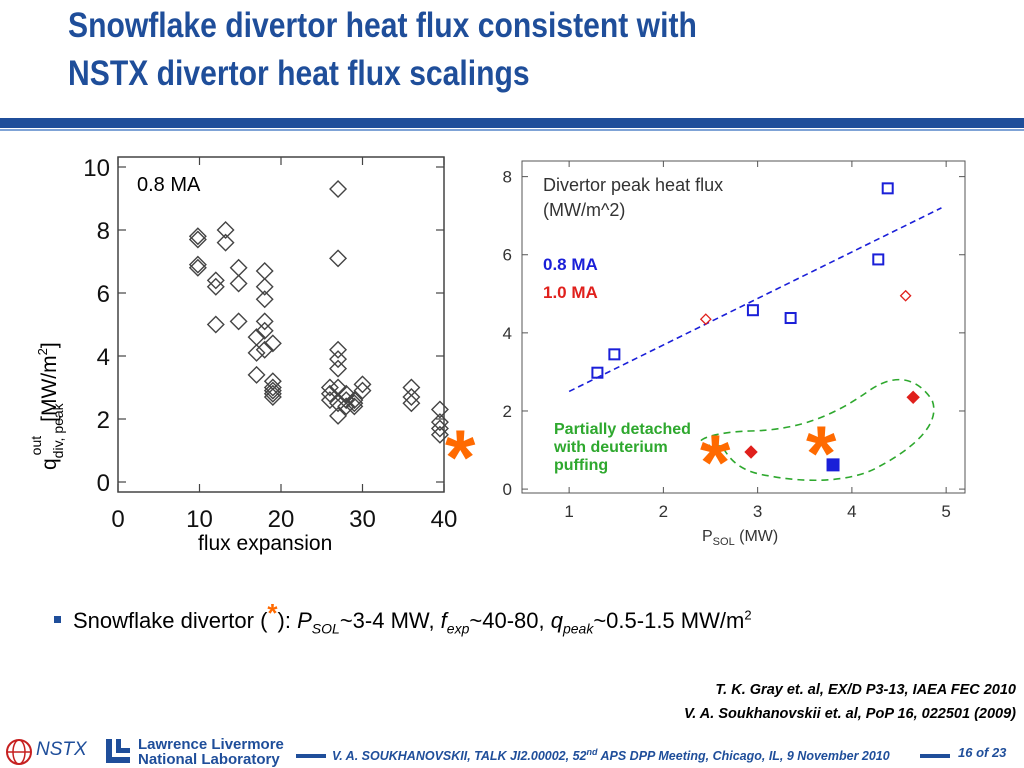 The width and height of the screenshot is (1024, 768). I want to click on llnl-logo-icon, so click(118, 751).